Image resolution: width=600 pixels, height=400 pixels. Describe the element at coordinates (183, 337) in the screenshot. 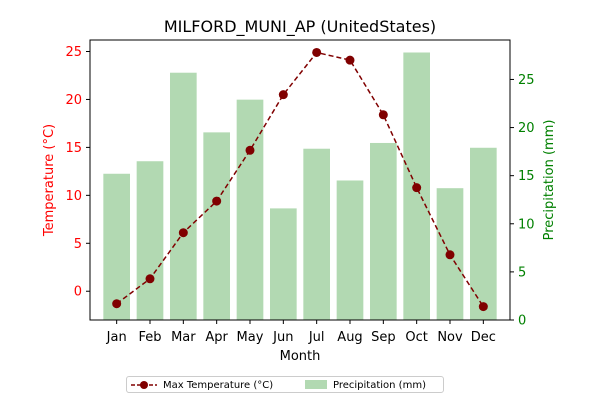

I see `x-tick-label: Mar` at that location.